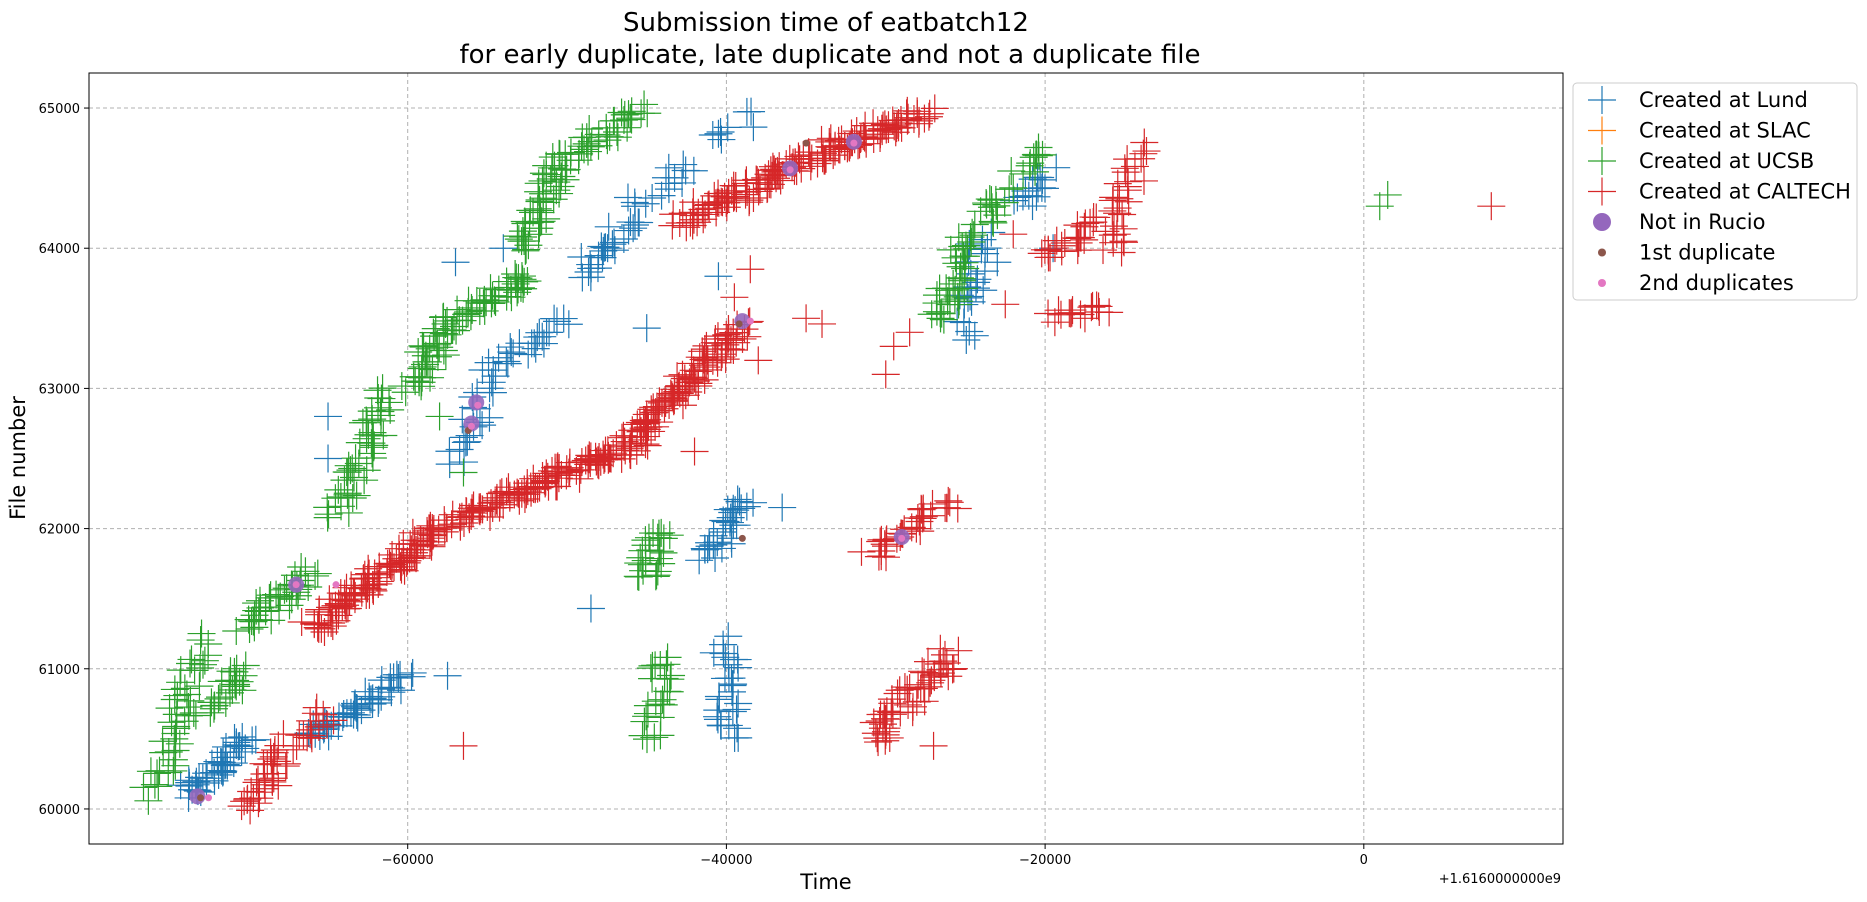 Image resolution: width=1867 pixels, height=902 pixels. What do you see at coordinates (1602, 283) in the screenshot?
I see `legend-marker` at bounding box center [1602, 283].